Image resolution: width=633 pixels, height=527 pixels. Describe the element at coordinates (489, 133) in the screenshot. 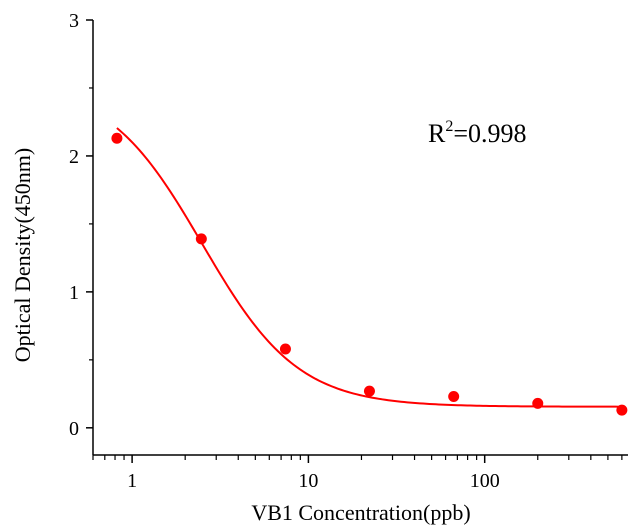

I see `r2-value: =0.998` at that location.